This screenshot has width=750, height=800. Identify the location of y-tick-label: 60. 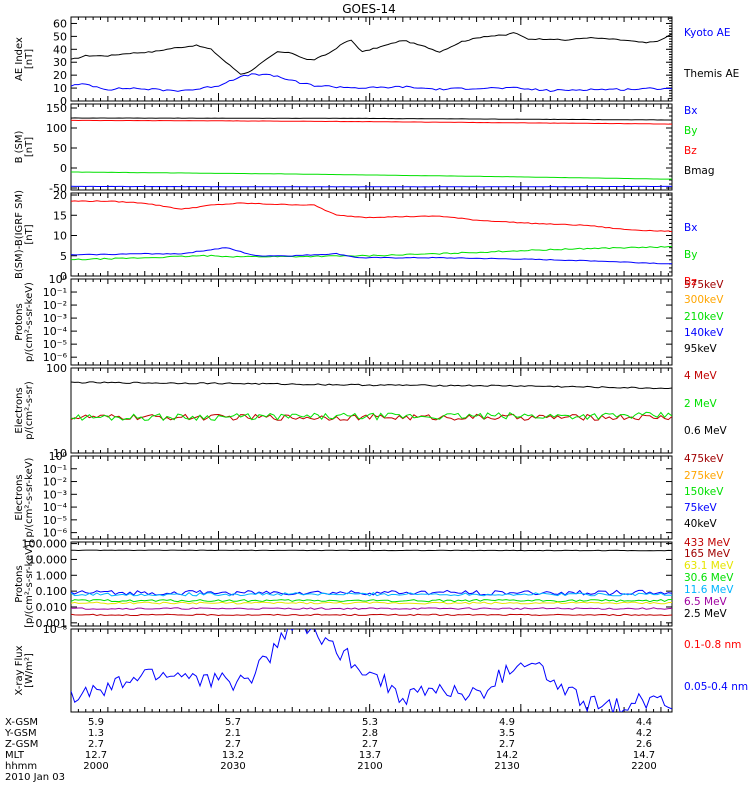
(60, 23).